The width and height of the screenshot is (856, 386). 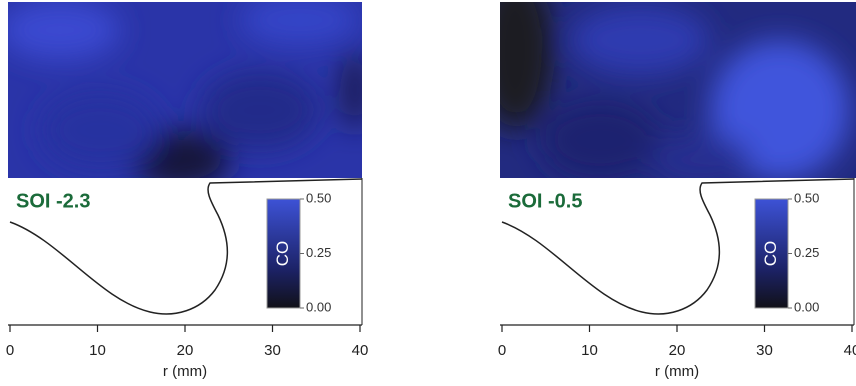 I want to click on annotation: SOI -2.3, so click(x=53, y=201).